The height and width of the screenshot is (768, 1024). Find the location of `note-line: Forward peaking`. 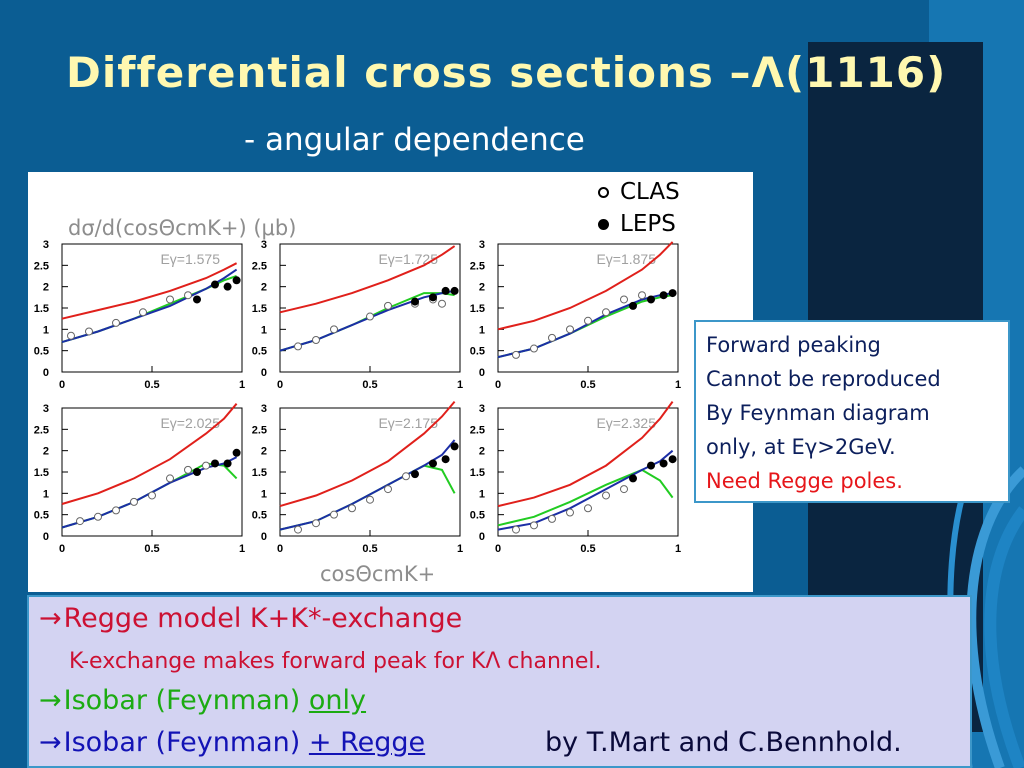

note-line: Forward peaking is located at coordinates (793, 345).